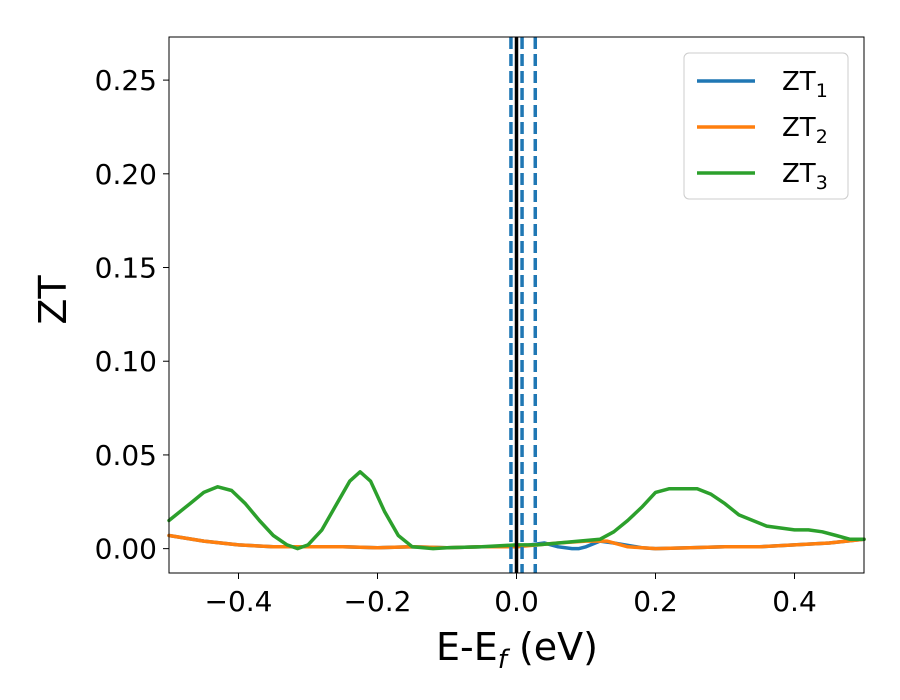  Describe the element at coordinates (126, 455) in the screenshot. I see `y-tick-label: 0.05` at that location.